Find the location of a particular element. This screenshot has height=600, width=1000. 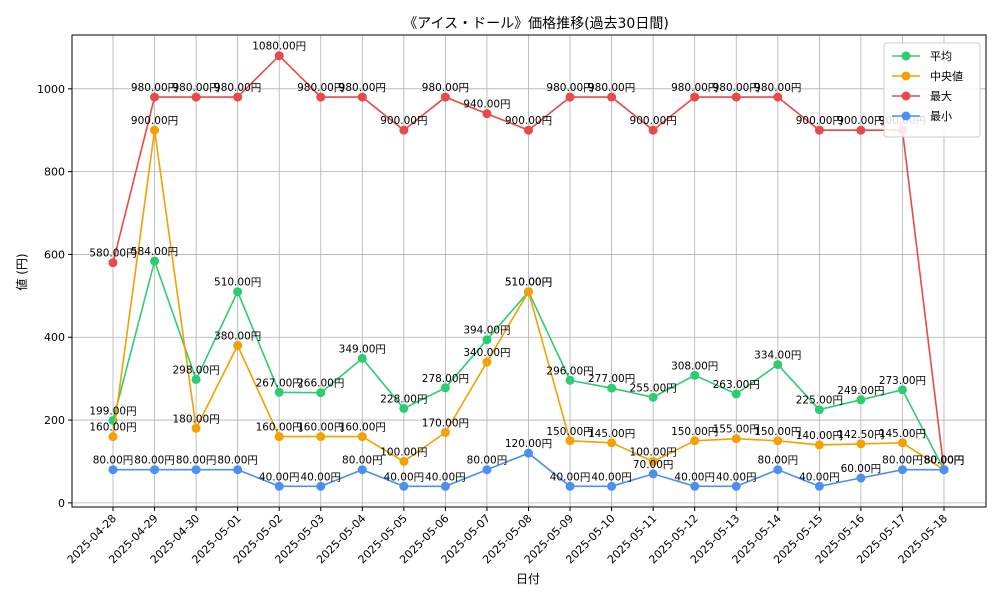

chart-title: 《アイス・ドール》価格推移(過去30日間) is located at coordinates (536, 24).